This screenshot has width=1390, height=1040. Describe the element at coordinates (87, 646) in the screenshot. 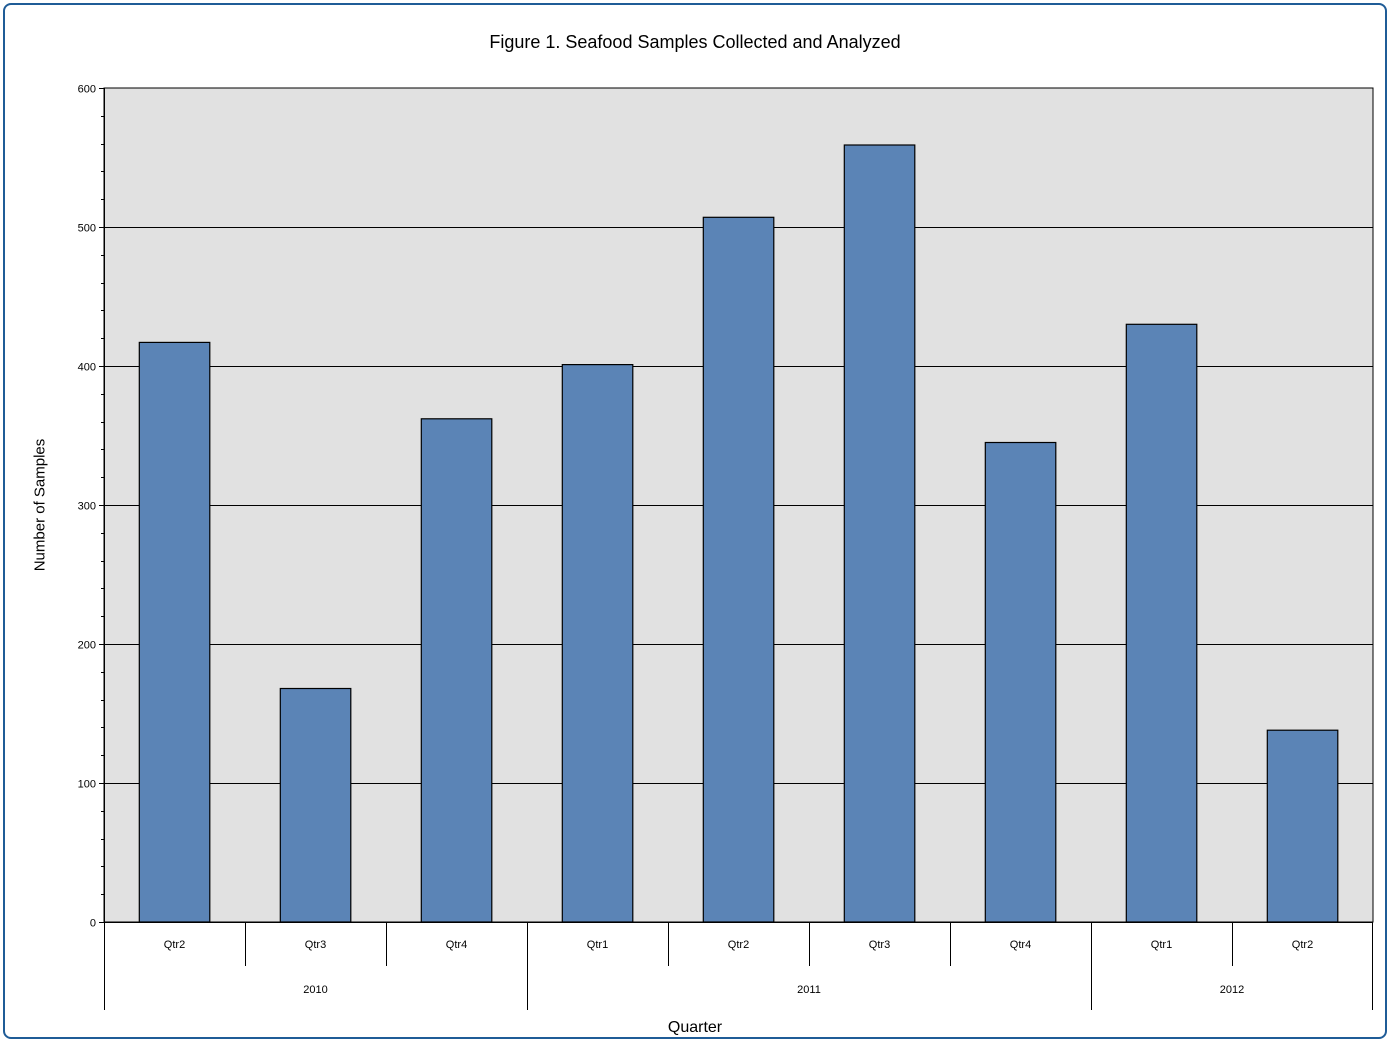

I see `y-tick-label: 200` at that location.